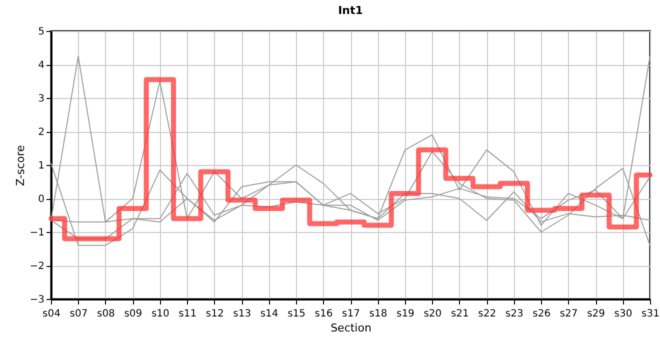  What do you see at coordinates (405, 314) in the screenshot?
I see `x-tick-label: s19` at bounding box center [405, 314].